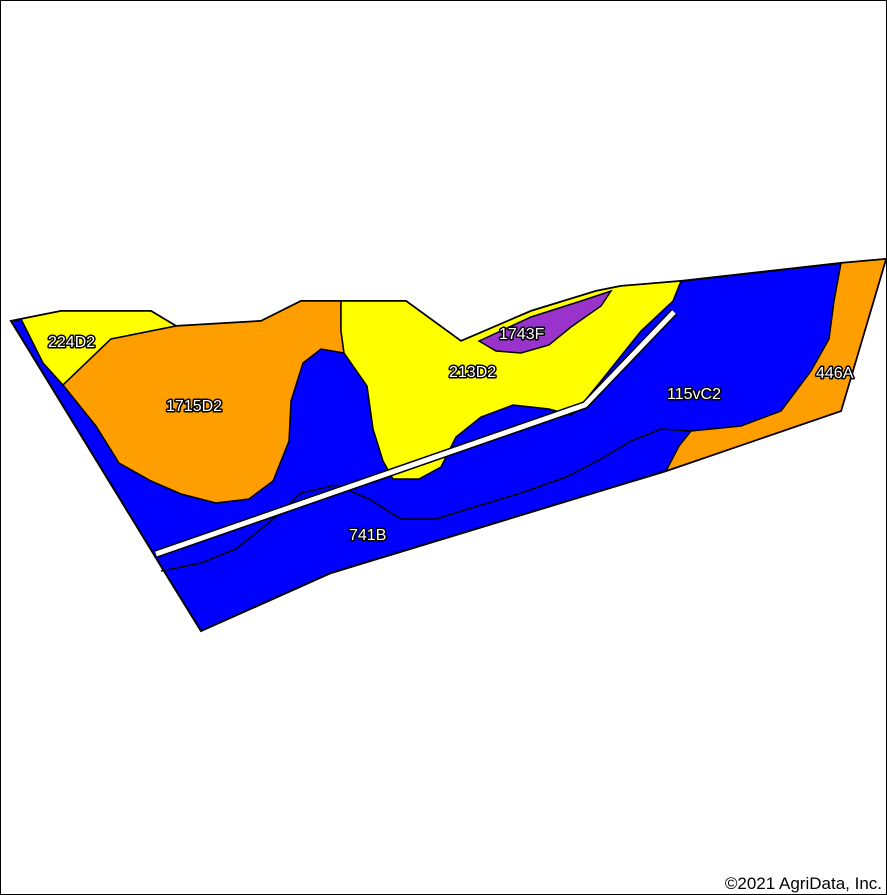  I want to click on soil-polygon-213D2, so click(511, 380).